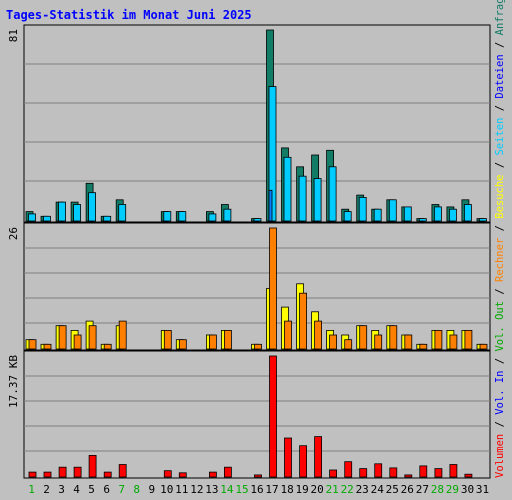 This screenshot has width=512, height=500. Describe the element at coordinates (121, 489) in the screenshot. I see `x-tick-label: 7` at that location.